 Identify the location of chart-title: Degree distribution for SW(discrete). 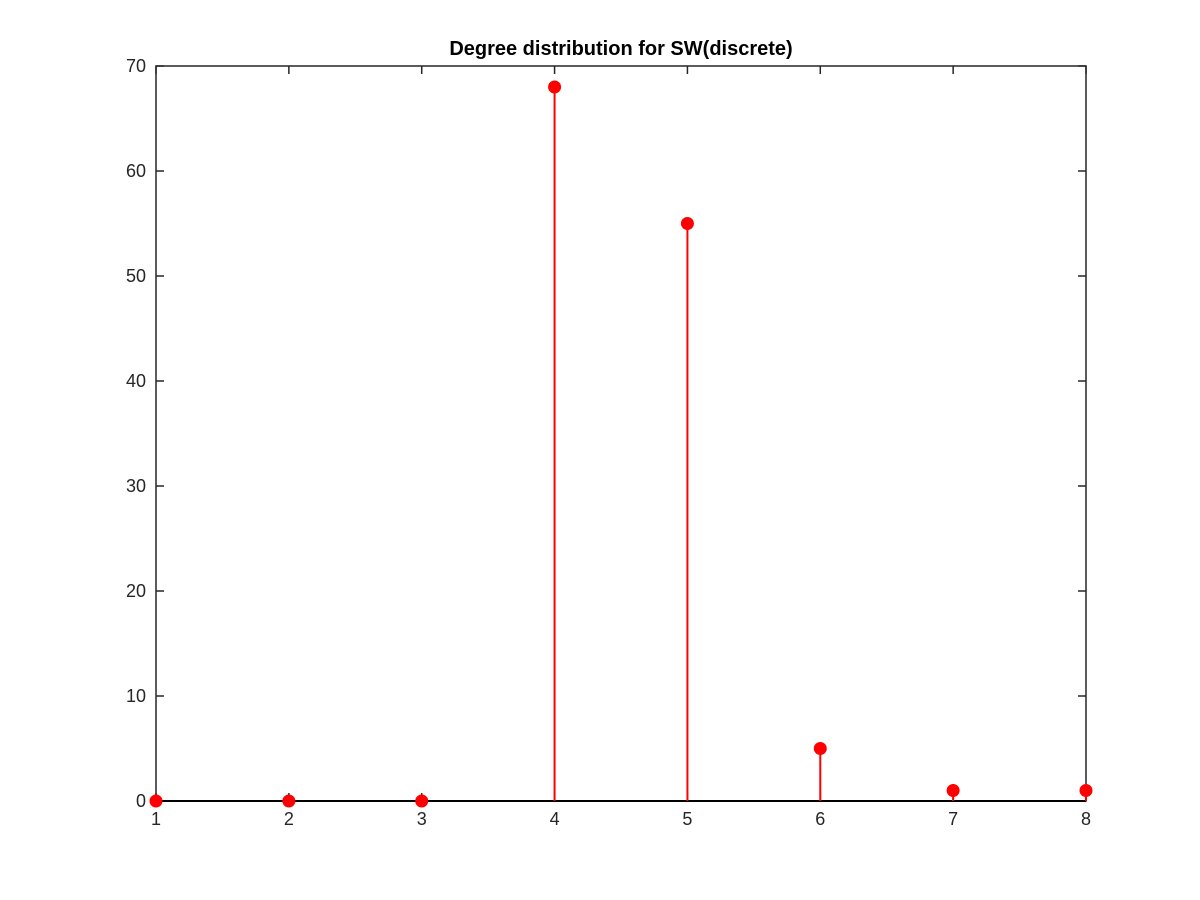
(620, 49).